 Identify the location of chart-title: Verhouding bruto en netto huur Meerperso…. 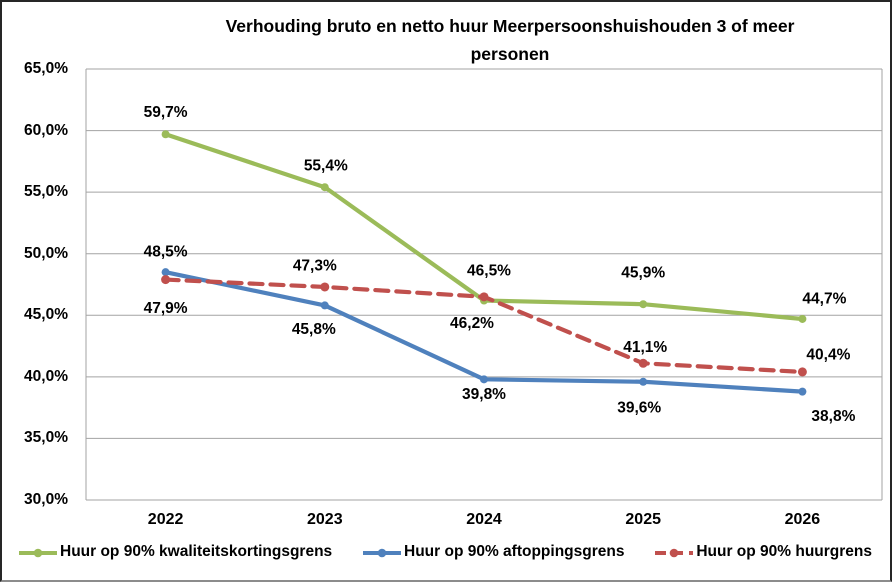
(506, 40).